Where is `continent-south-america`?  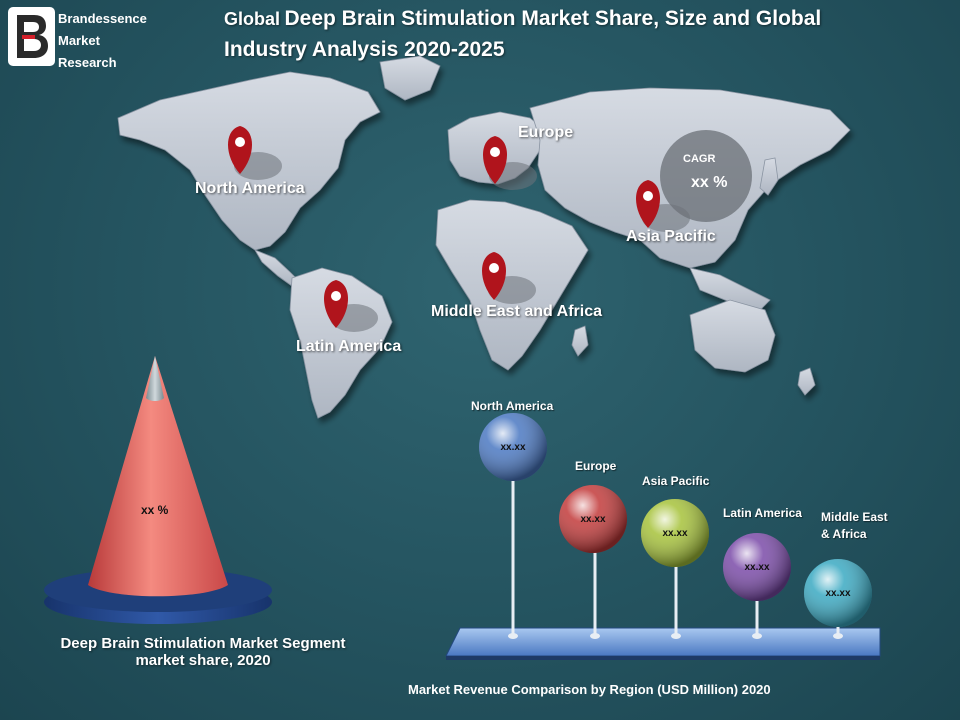
continent-south-america is located at coordinates (341, 343).